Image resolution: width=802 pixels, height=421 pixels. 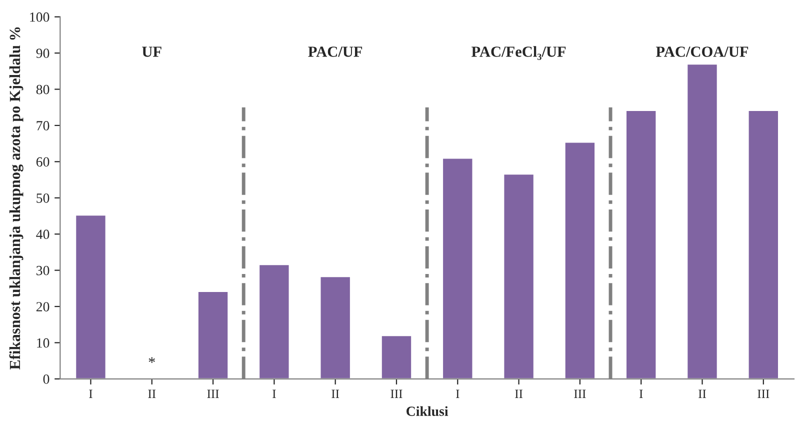 What do you see at coordinates (43, 307) in the screenshot?
I see `y-tick-label: 20` at bounding box center [43, 307].